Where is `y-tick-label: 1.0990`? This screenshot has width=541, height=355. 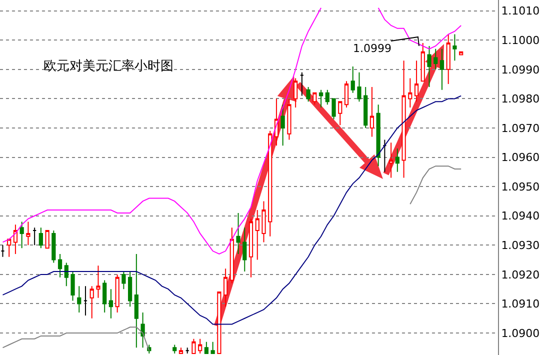 y-tick-label: 1.0990 is located at coordinates (520, 69).